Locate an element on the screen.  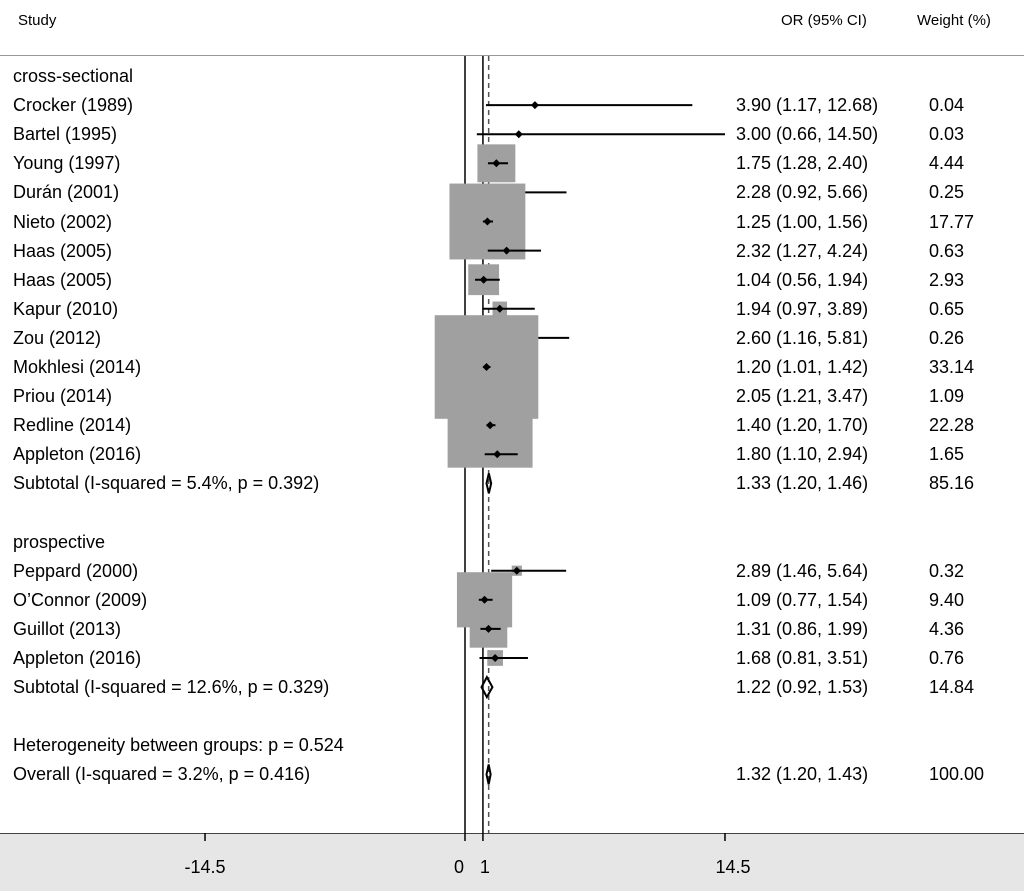
header-weight: Weight (%) is located at coordinates (954, 20).